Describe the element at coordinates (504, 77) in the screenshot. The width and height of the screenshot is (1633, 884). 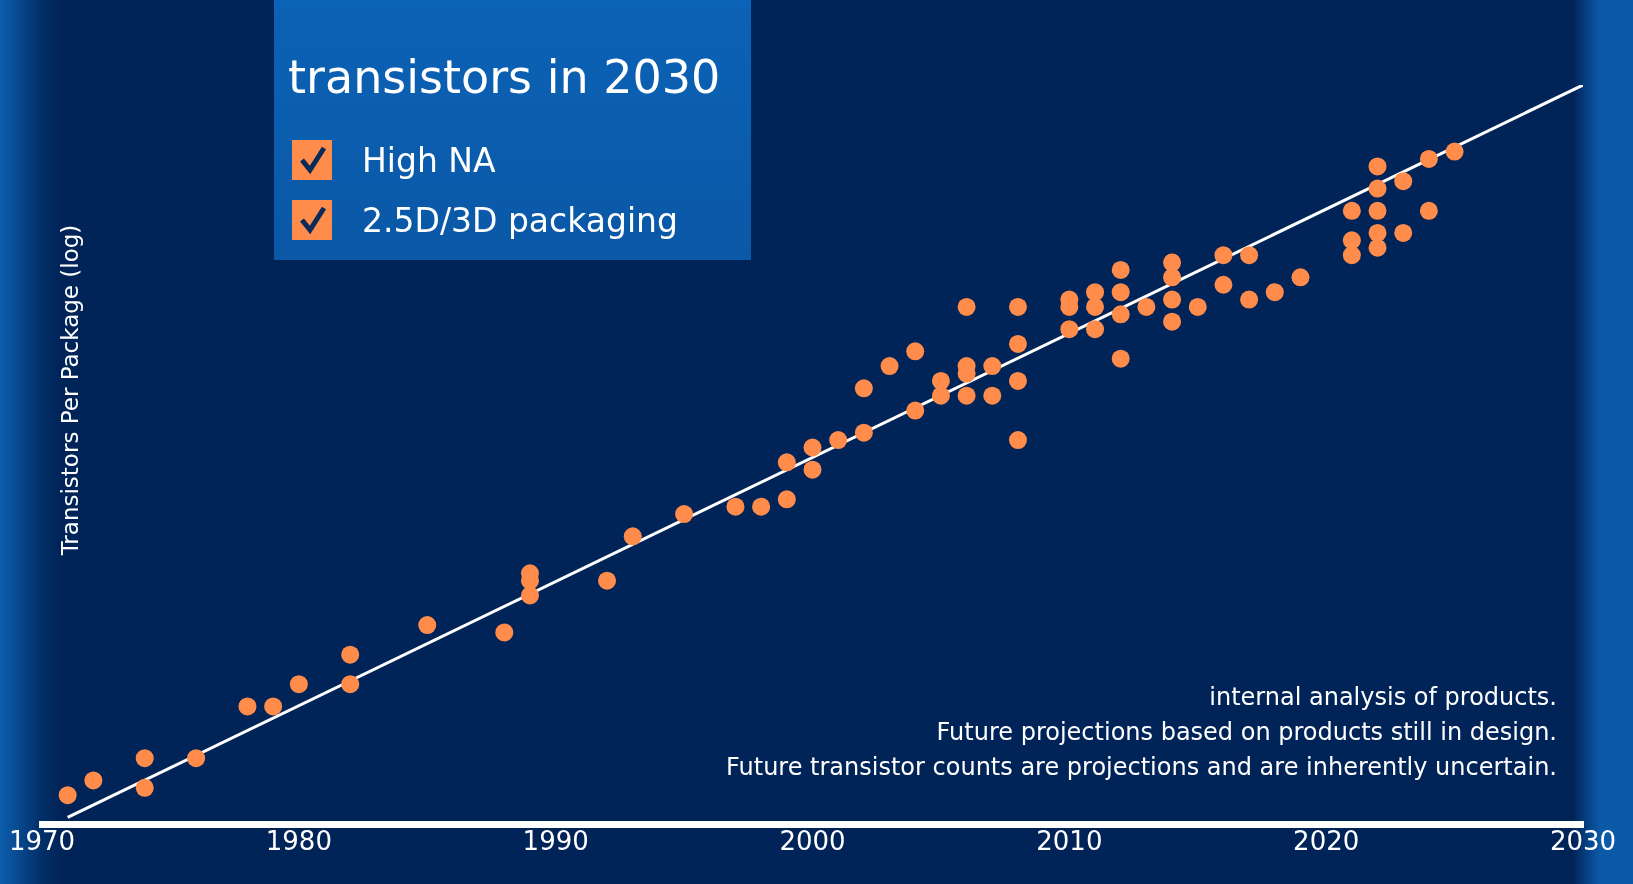
I see `chart-title: transistors in 2030` at that location.